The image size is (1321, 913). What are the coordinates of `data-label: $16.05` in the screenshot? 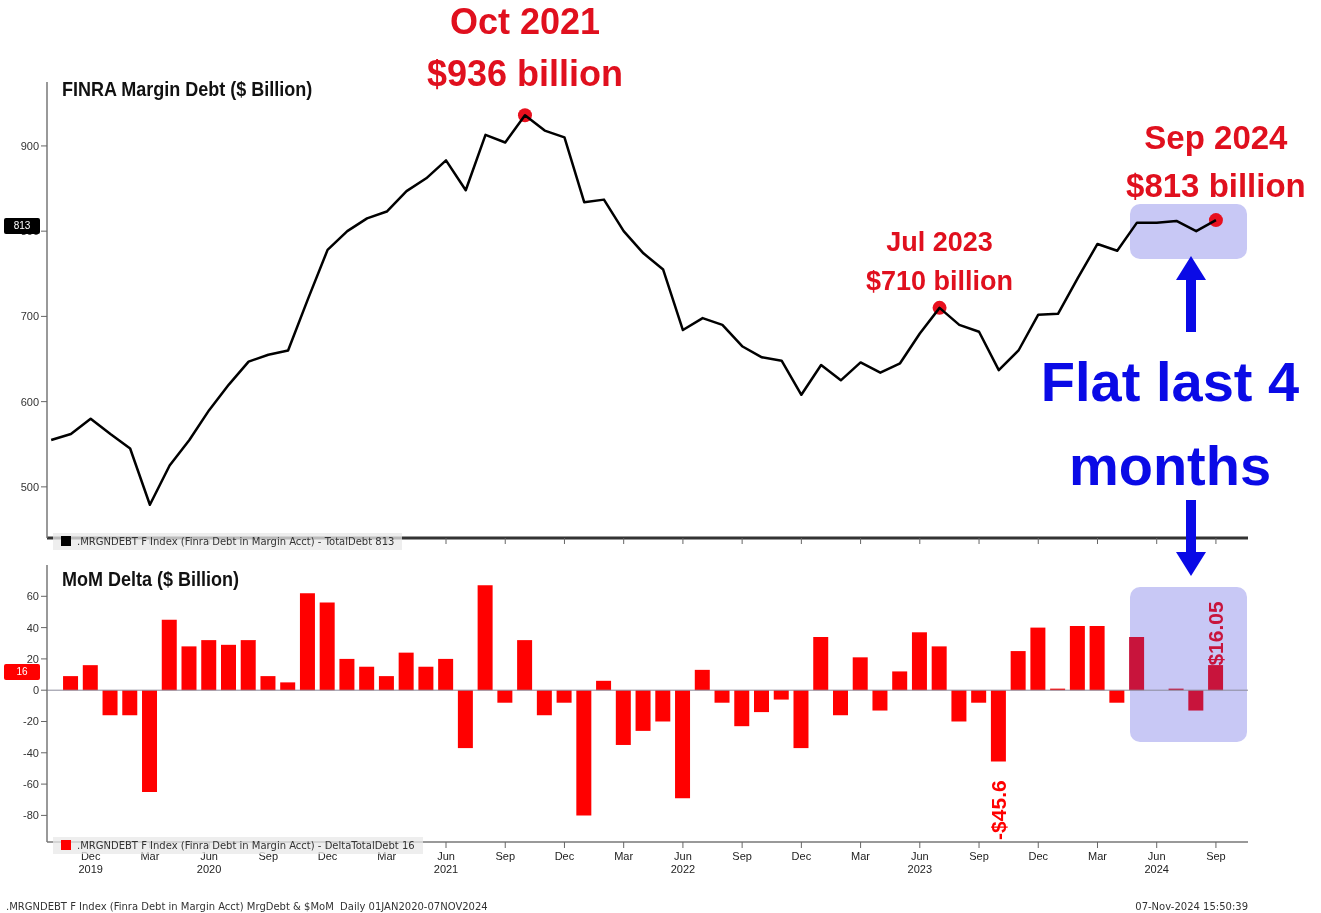 It's located at (1216, 633).